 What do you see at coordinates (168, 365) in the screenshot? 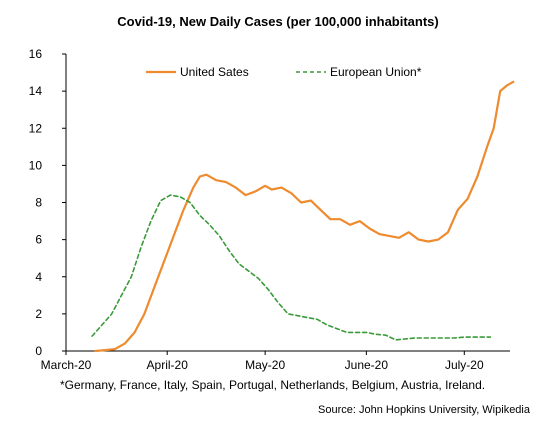
I see `x-tick-label: April-20` at bounding box center [168, 365].